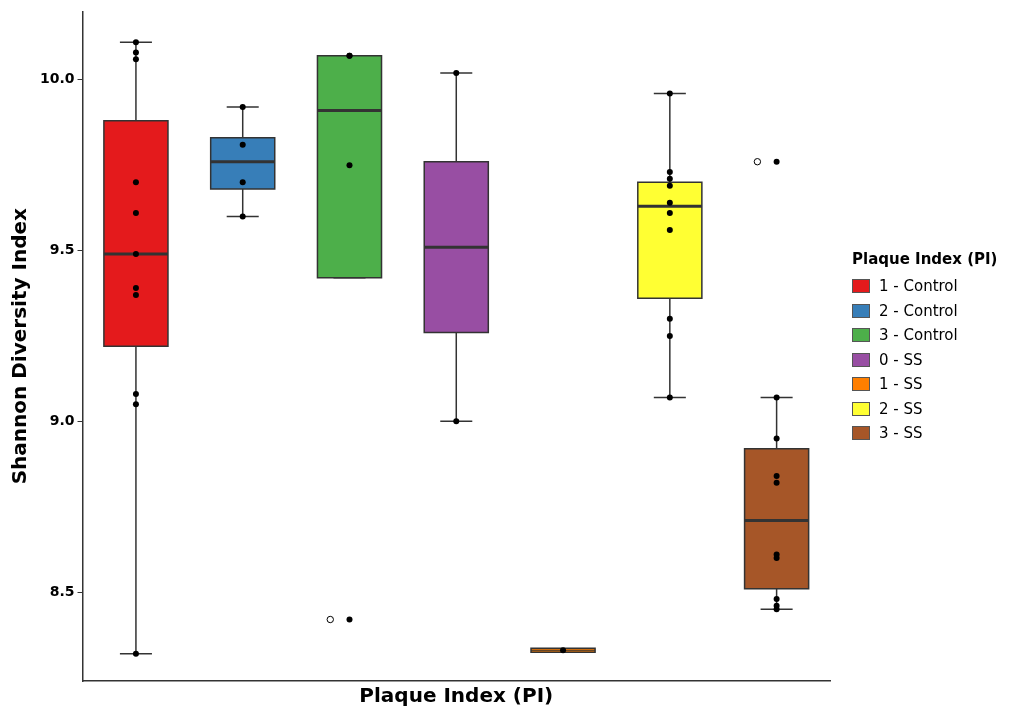 The image size is (1019, 718). What do you see at coordinates (62, 420) in the screenshot?
I see `y-tick-label: 9.0` at bounding box center [62, 420].